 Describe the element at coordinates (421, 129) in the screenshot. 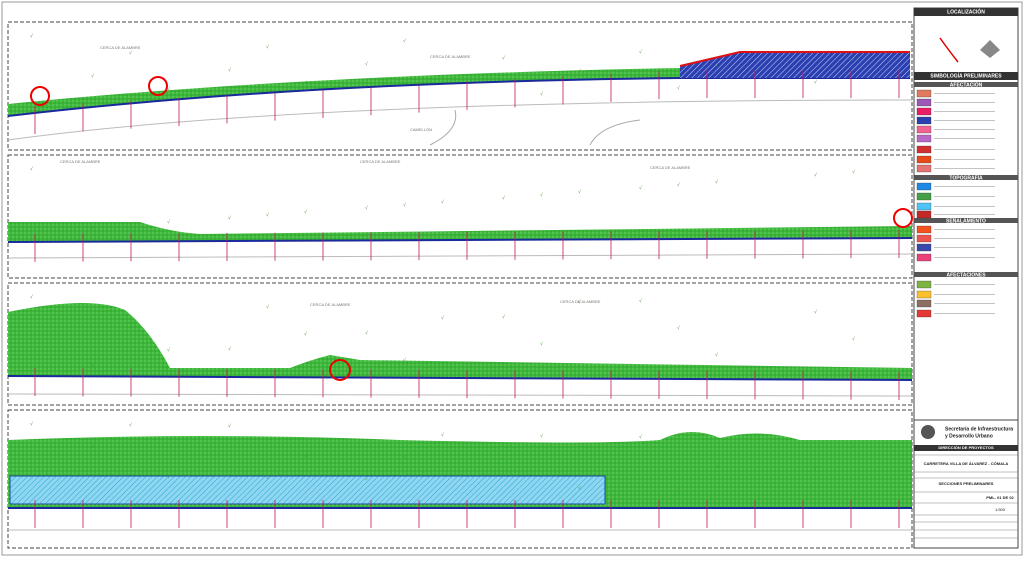

I see `label: CAMELLÓN` at that location.